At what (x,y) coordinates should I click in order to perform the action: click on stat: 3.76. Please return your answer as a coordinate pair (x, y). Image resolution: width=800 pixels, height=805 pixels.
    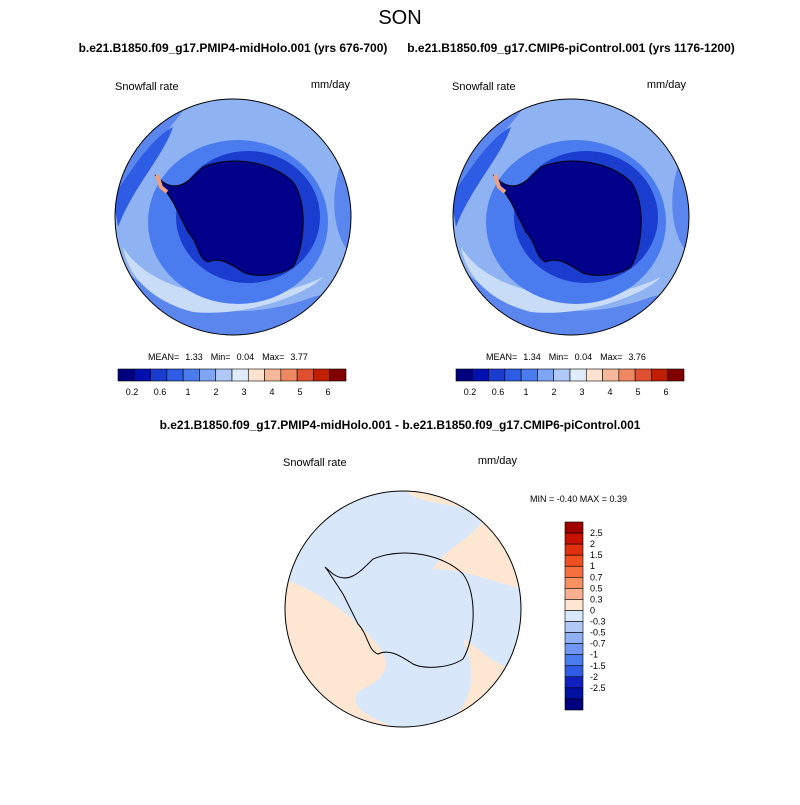
    Looking at the image, I should click on (637, 357).